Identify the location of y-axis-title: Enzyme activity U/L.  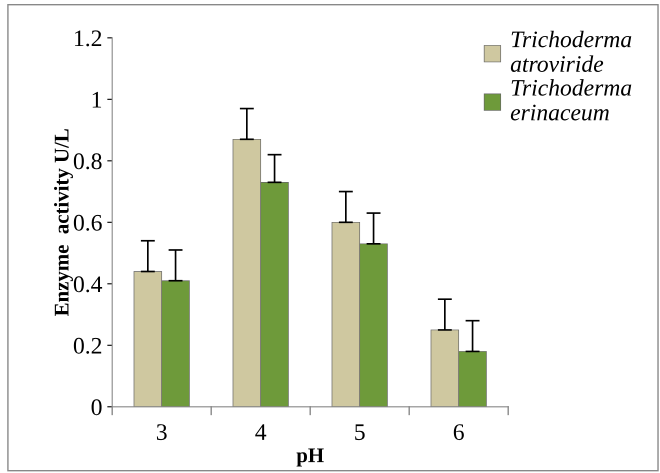
(63, 222).